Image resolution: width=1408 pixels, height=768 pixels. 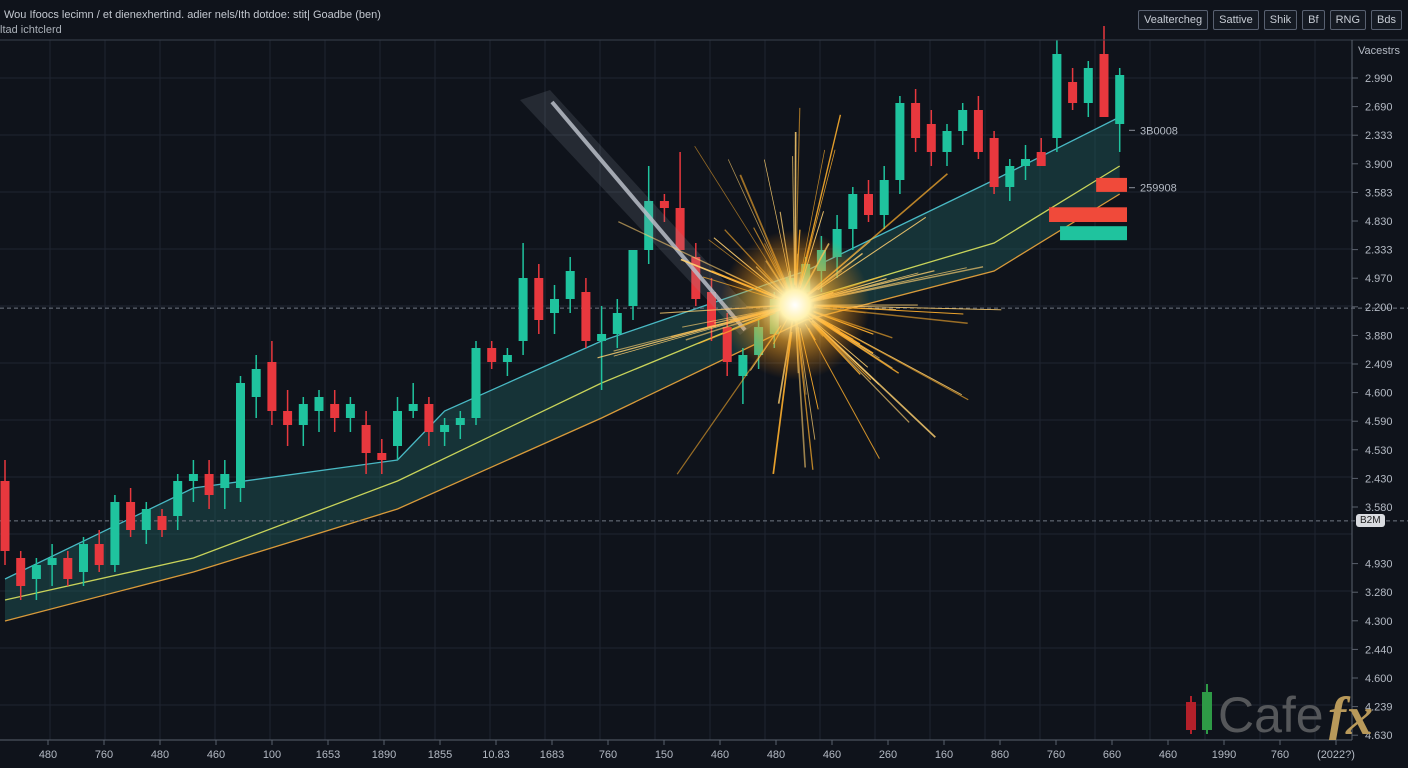 What do you see at coordinates (1379, 336) in the screenshot?
I see `y-tick-label: 3.880` at bounding box center [1379, 336].